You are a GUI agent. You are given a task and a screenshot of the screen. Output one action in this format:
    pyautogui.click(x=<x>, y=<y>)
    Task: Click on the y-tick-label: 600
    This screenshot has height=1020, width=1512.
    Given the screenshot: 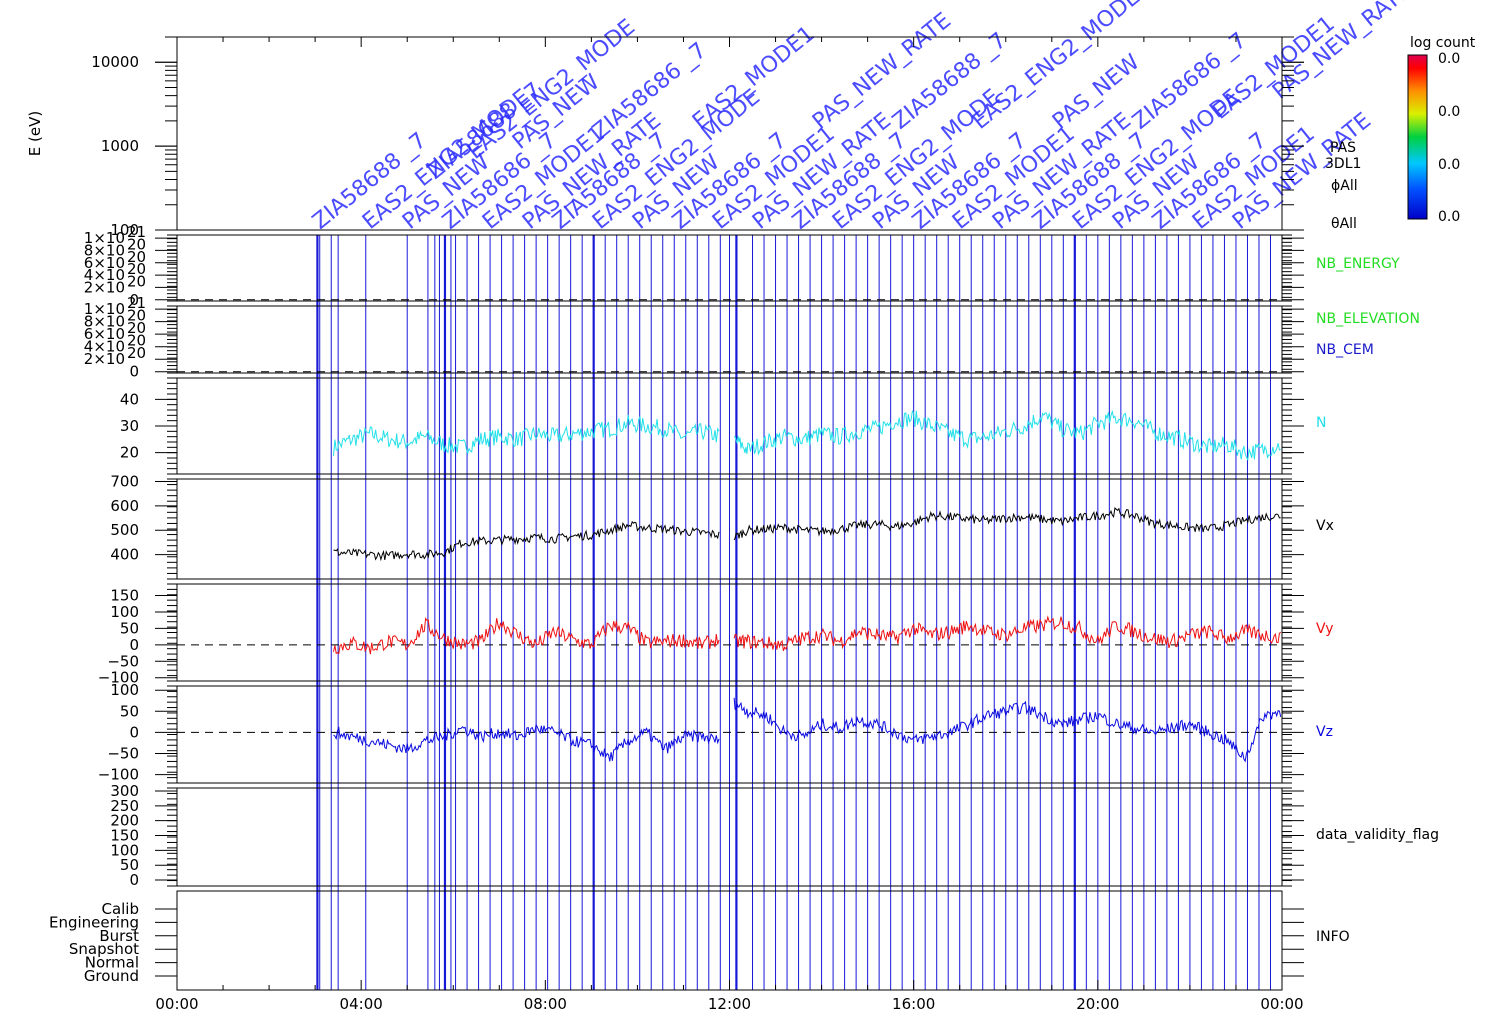 What is the action you would take?
    pyautogui.click(x=124, y=506)
    